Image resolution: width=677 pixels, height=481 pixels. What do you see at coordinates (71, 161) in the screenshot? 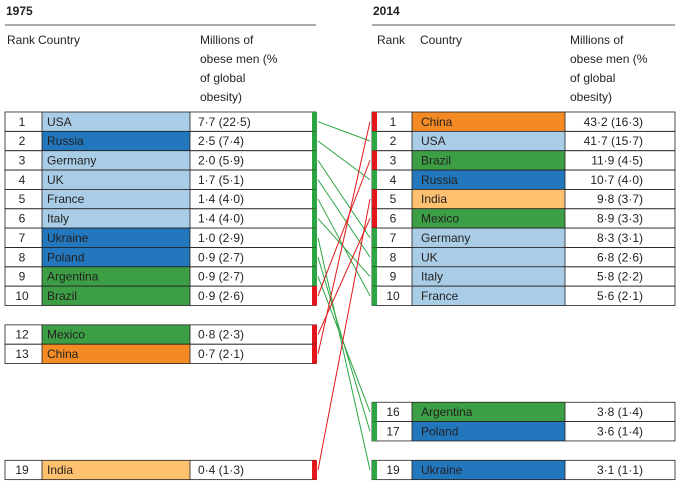
I see `country: Germany` at bounding box center [71, 161].